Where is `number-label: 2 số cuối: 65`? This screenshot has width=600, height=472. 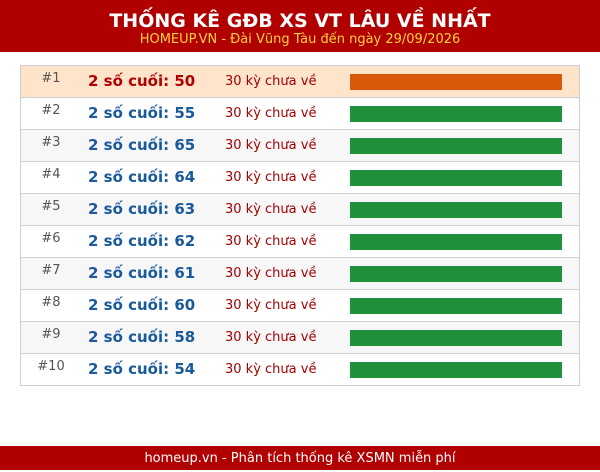 number-label: 2 số cuối: 65 is located at coordinates (142, 145).